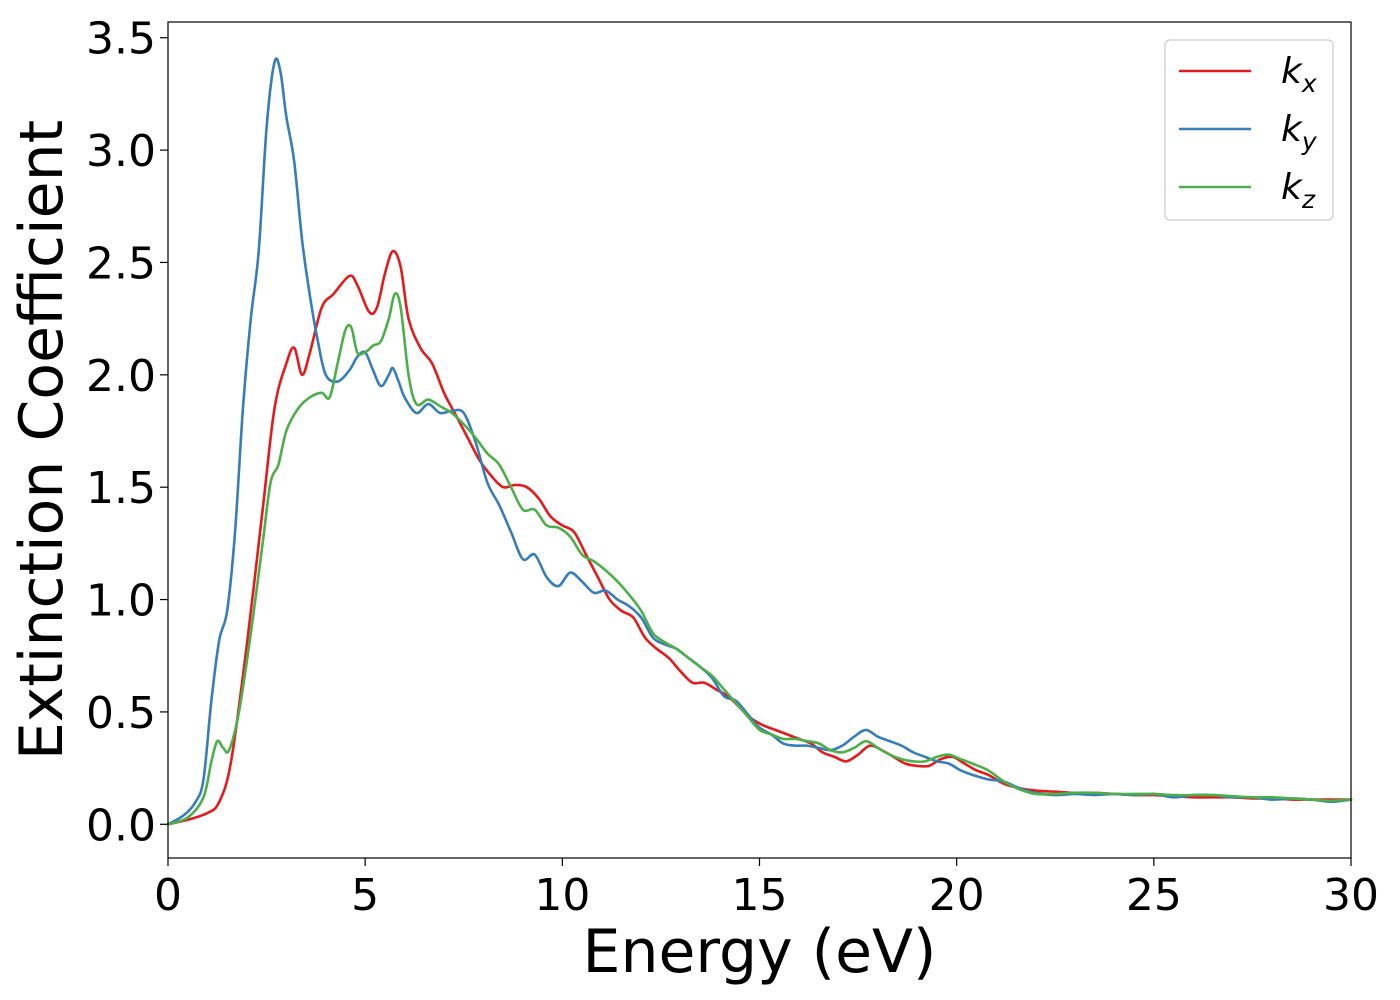  I want to click on y-tick-label: 0.5, so click(121, 713).